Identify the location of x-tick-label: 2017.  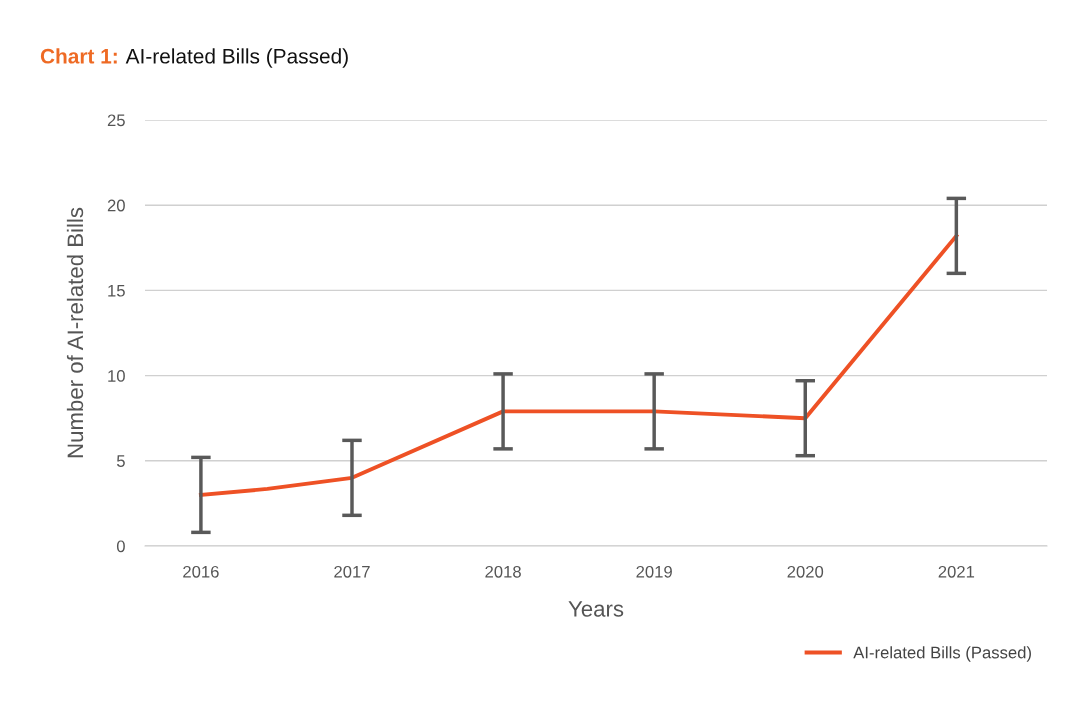
(352, 571).